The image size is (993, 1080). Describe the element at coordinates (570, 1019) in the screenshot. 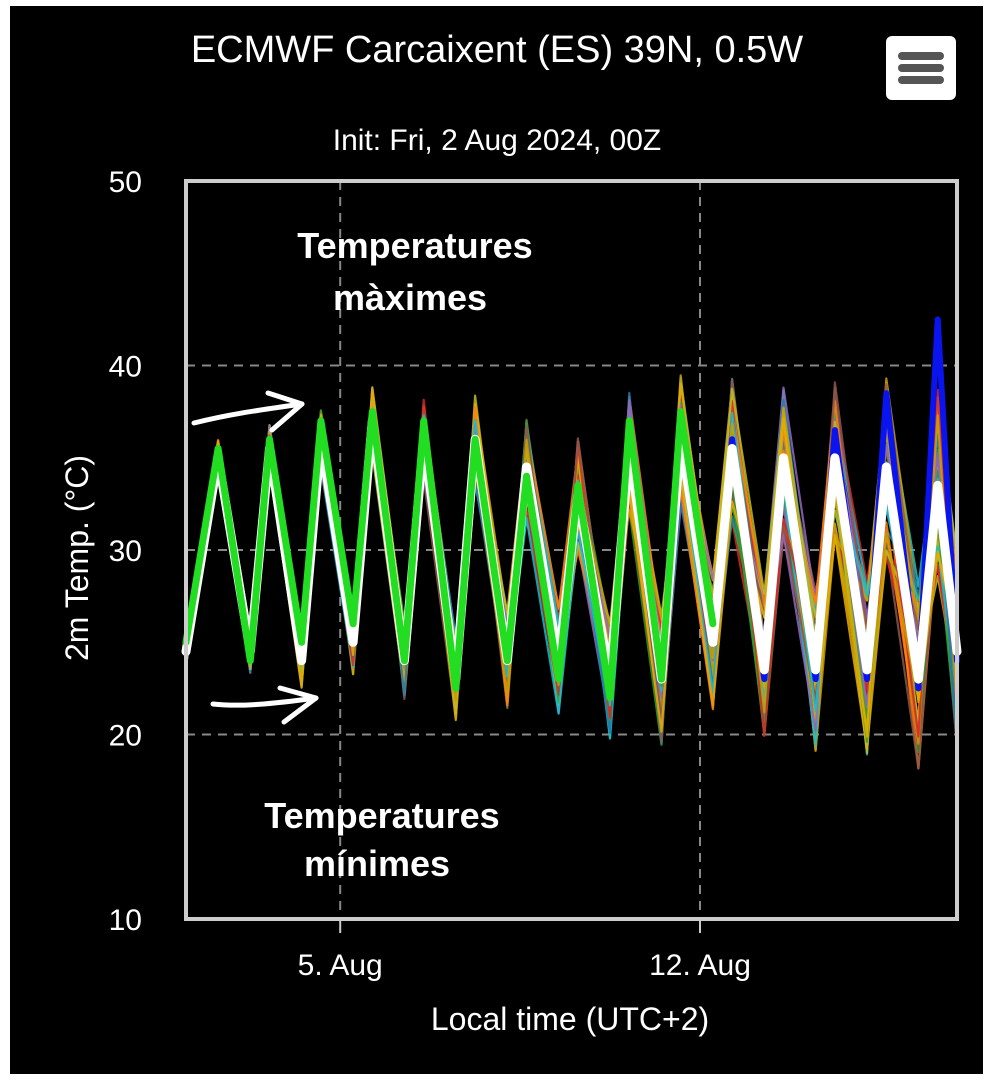

I see `x-axis-label: Local time (UTC+2)` at that location.